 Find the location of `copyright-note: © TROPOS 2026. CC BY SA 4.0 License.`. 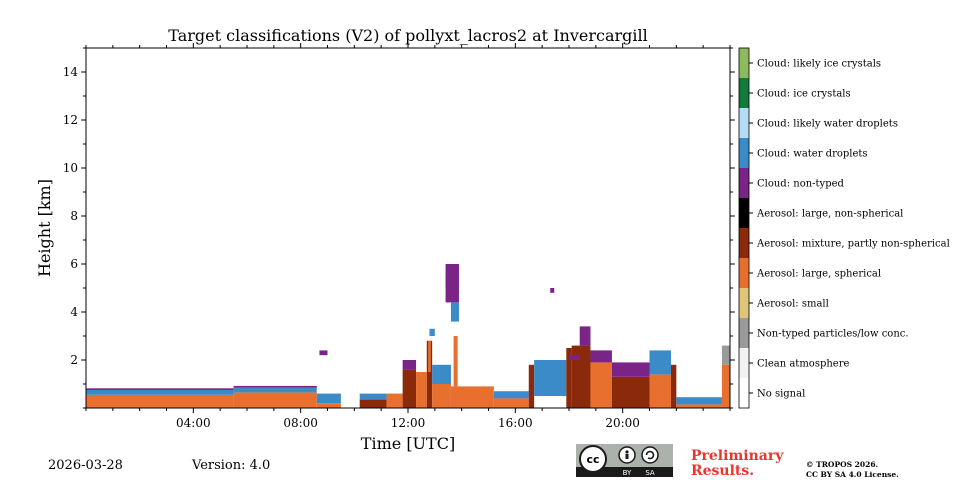

copyright-note: © TROPOS 2026. CC BY SA 4.0 License. is located at coordinates (852, 470).